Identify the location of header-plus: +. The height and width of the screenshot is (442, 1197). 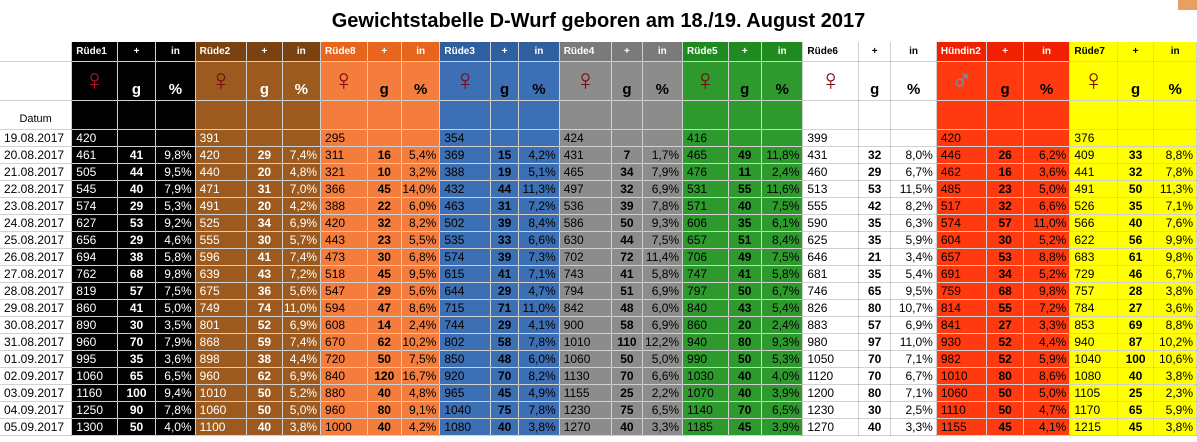
(1005, 52).